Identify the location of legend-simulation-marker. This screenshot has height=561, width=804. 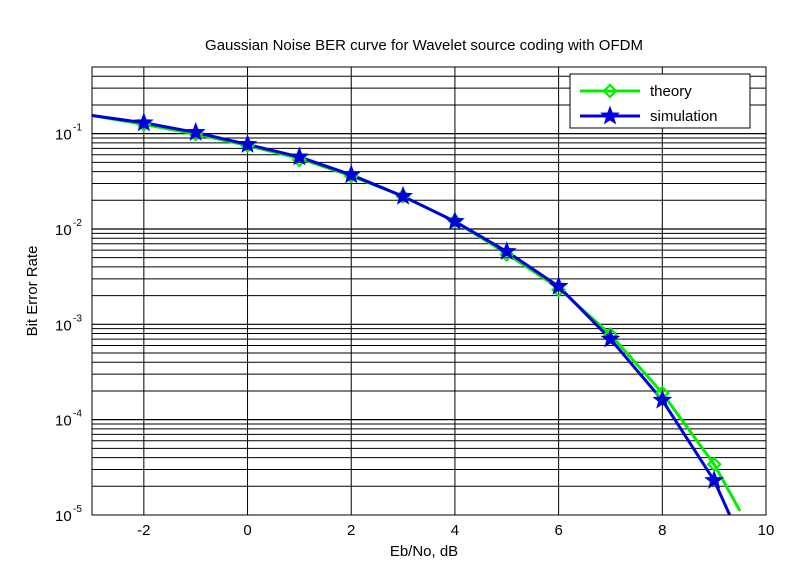
(610, 115).